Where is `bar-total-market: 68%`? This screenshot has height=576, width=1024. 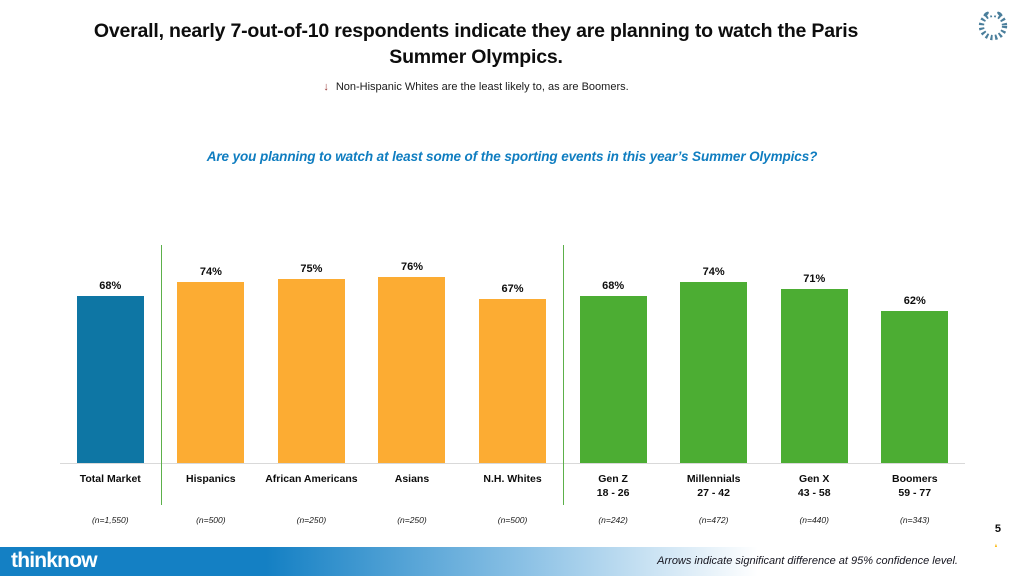 bar-total-market: 68% is located at coordinates (110, 371).